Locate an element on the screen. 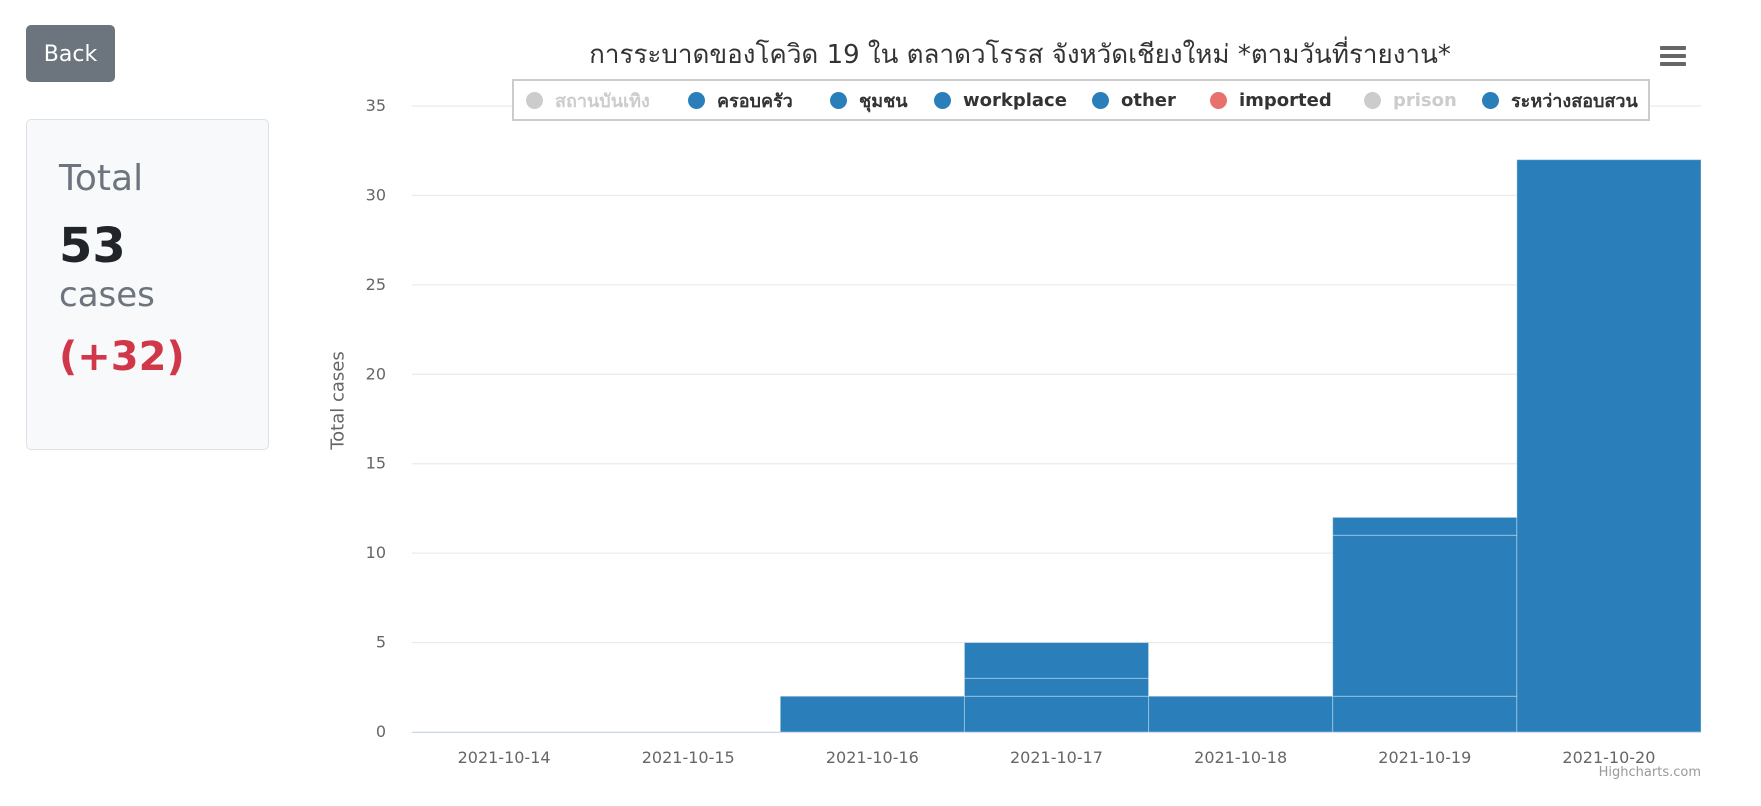  legend-item: ระหว่างสอบสวน is located at coordinates (1560, 100).